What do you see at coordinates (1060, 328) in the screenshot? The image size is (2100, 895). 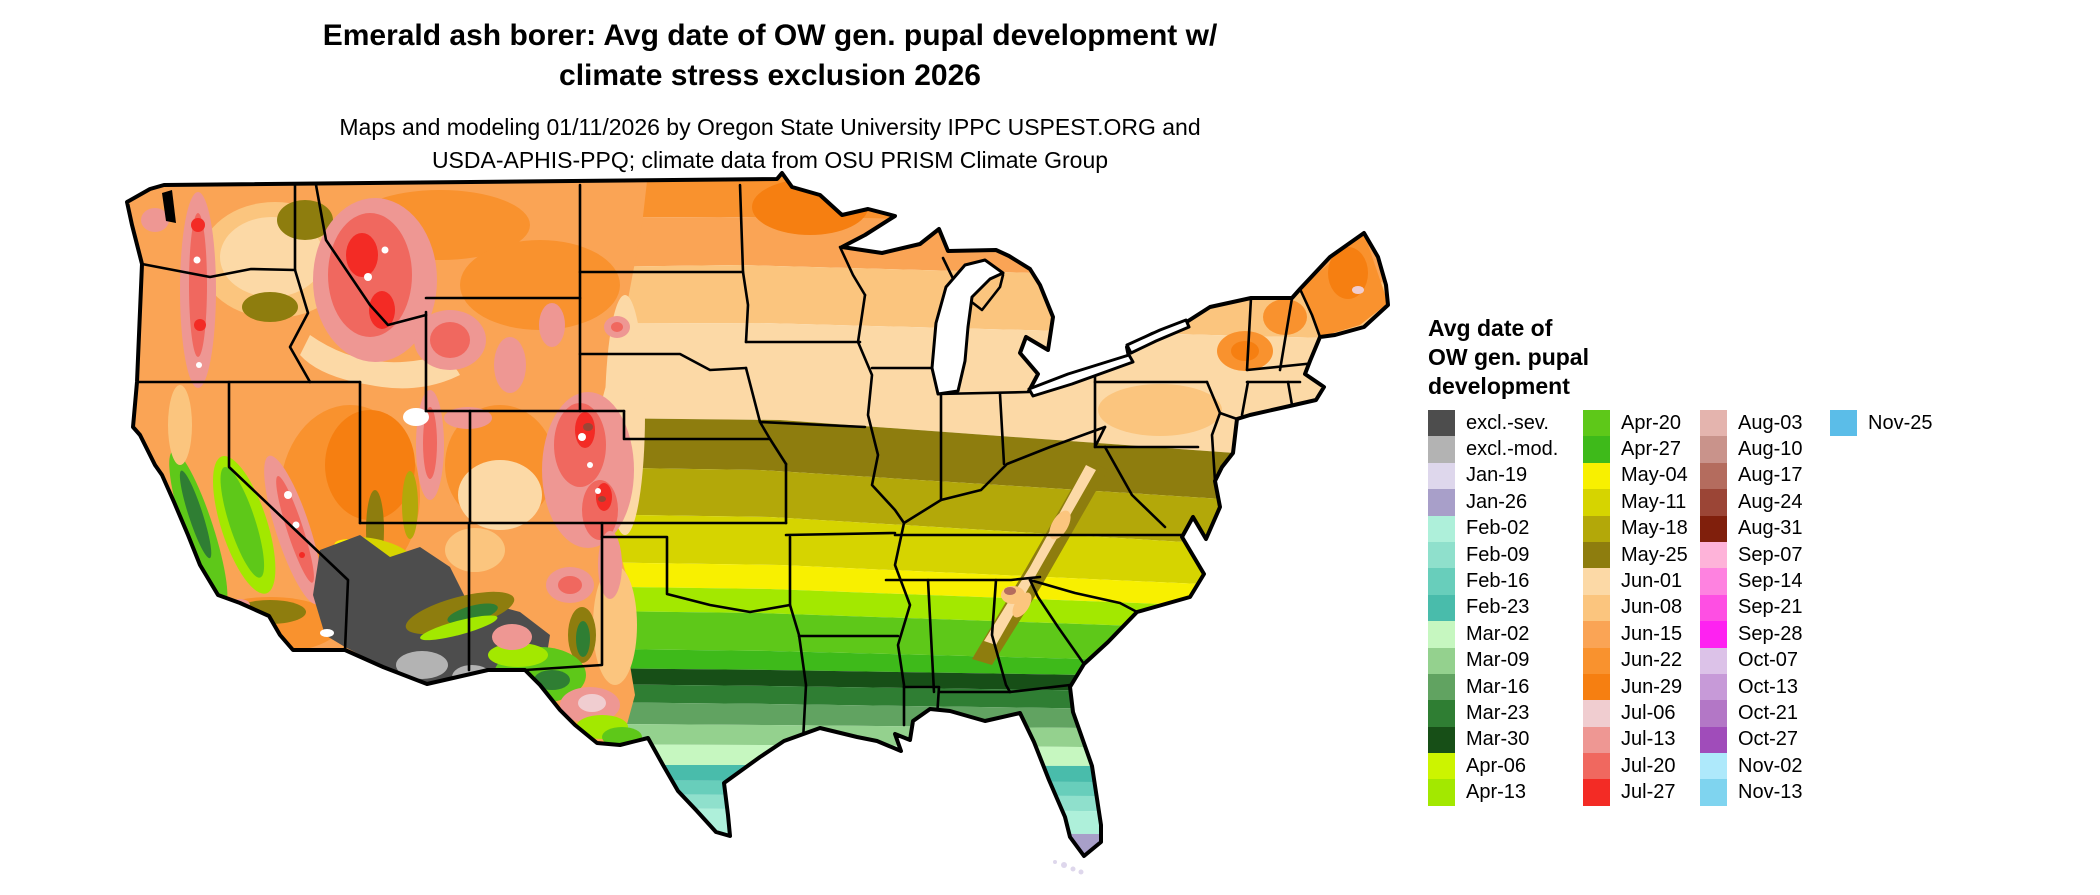 I see `great-lakes` at bounding box center [1060, 328].